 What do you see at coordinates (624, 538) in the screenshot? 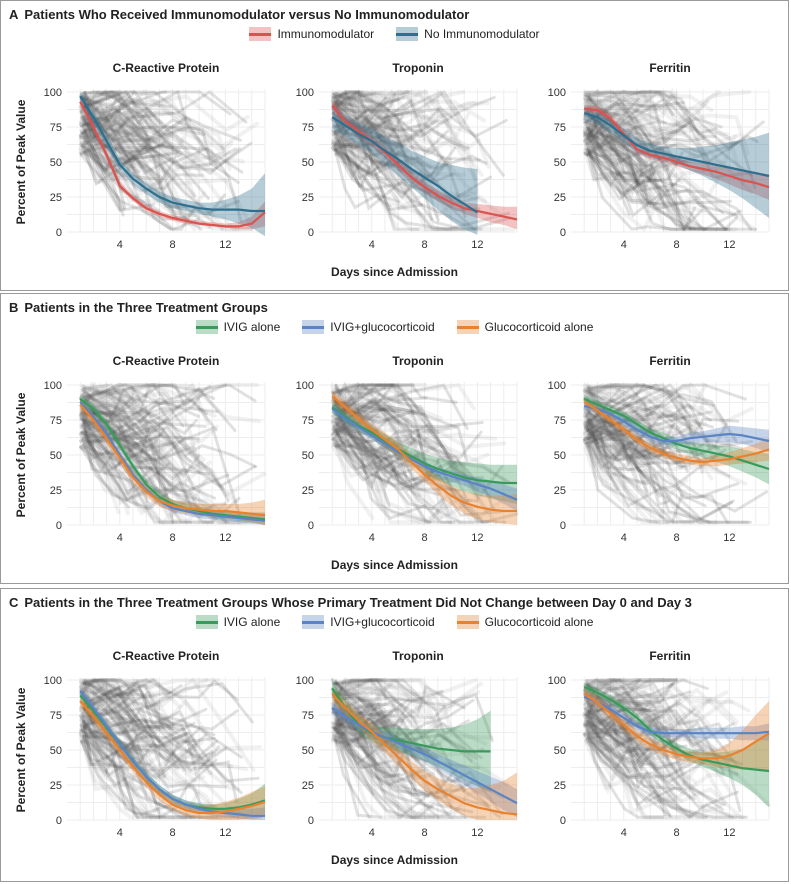
I see `x-tick-label: 4` at bounding box center [624, 538].